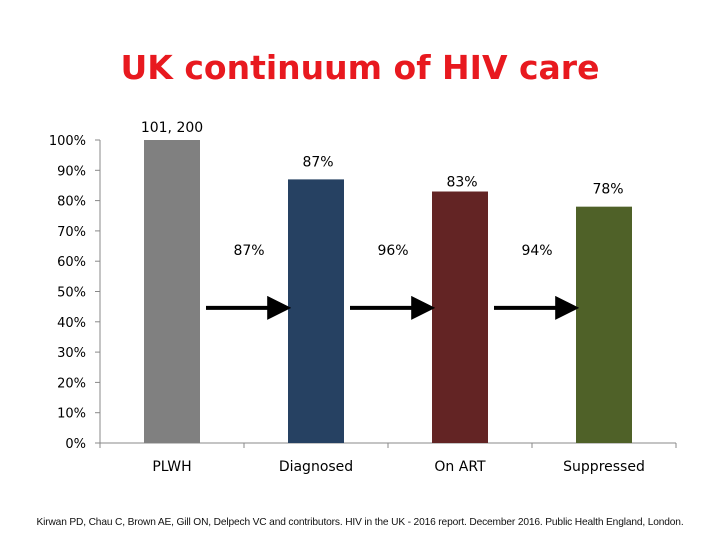  What do you see at coordinates (71, 202) in the screenshot?
I see `y-tick-label: 80%` at bounding box center [71, 202].